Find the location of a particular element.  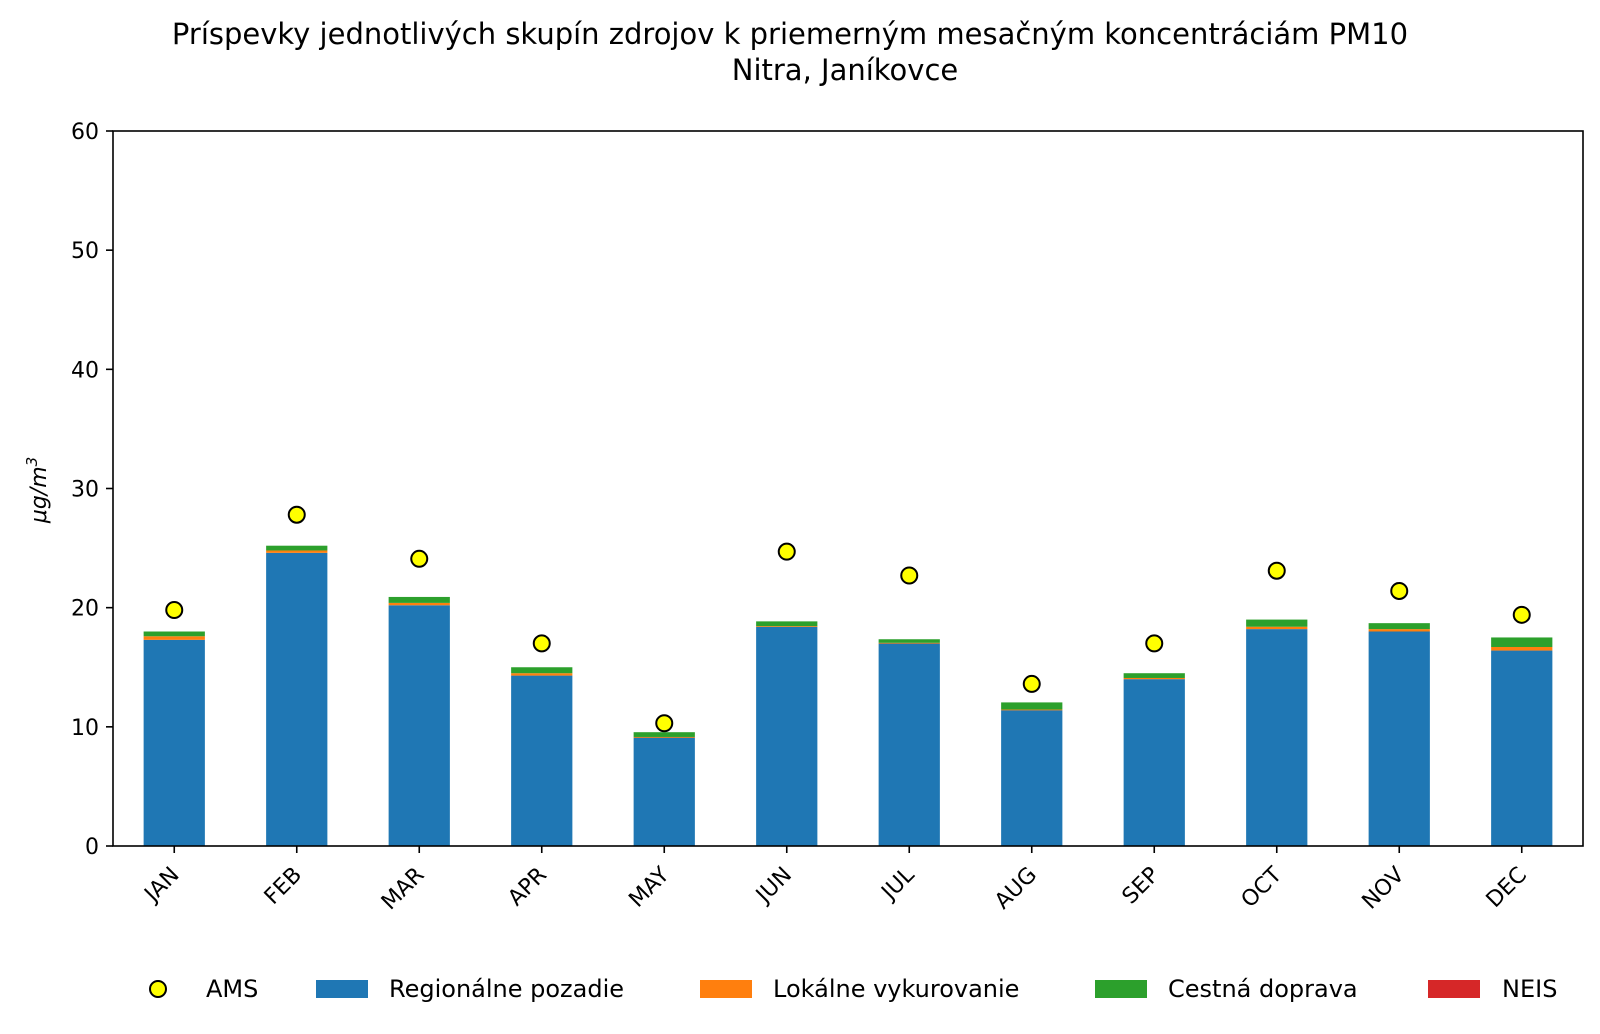

y-axis-label: μg/m3 is located at coordinates (37, 490).